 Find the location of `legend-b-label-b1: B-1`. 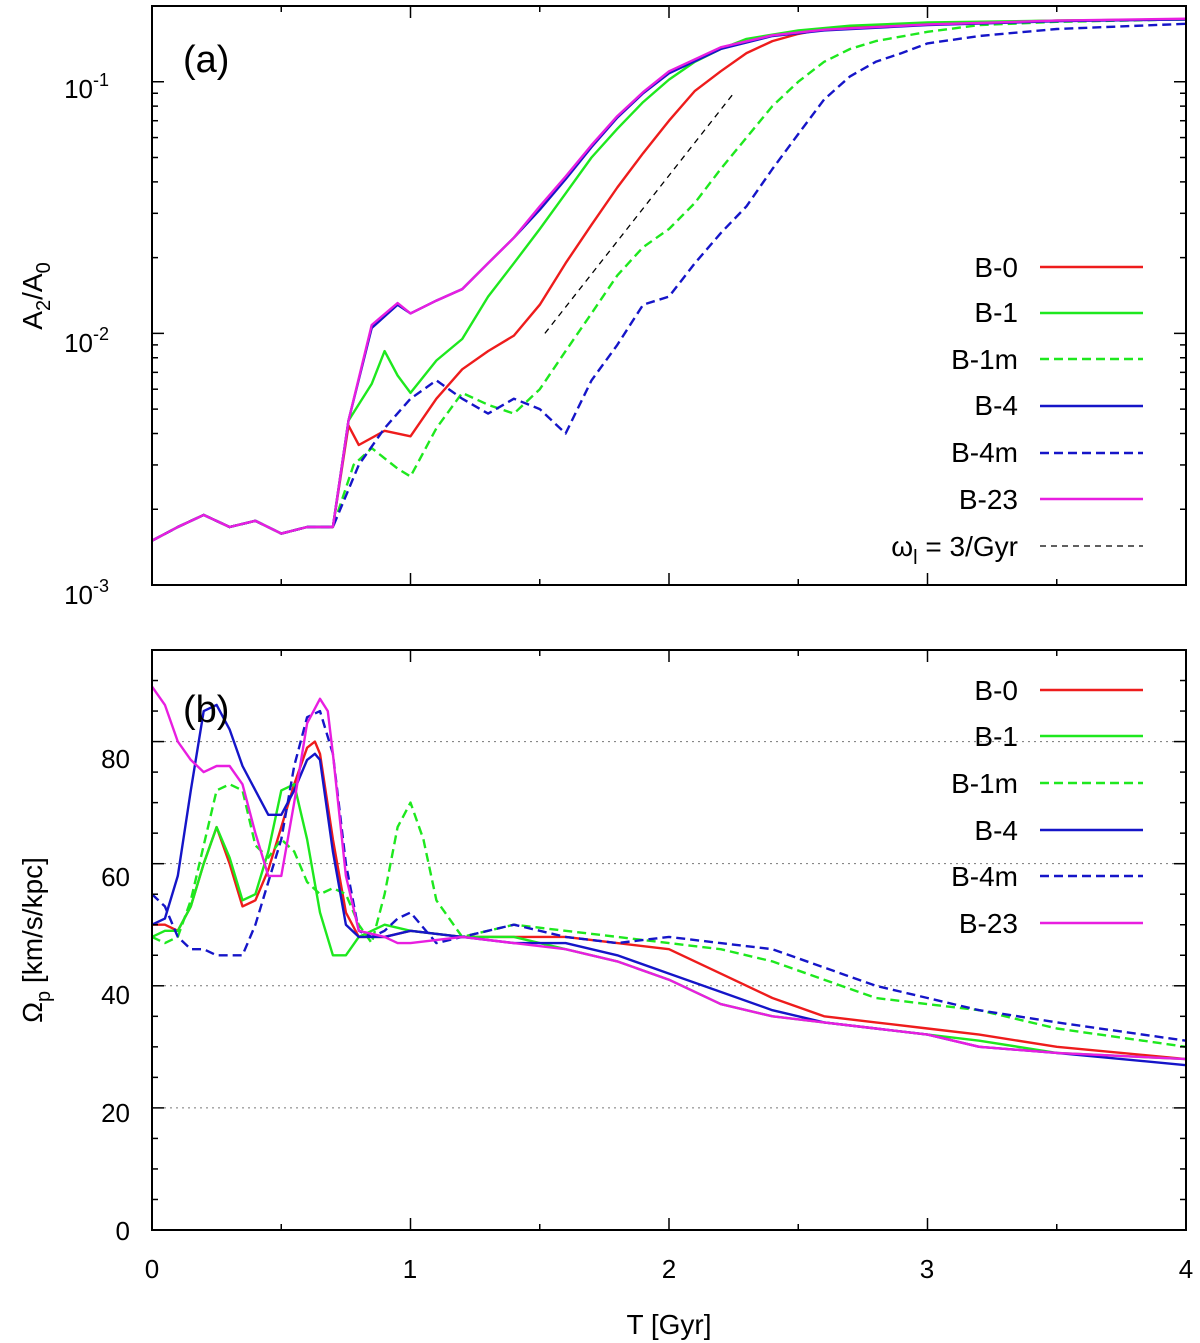

legend-b-label-b1: B-1 is located at coordinates (996, 736).